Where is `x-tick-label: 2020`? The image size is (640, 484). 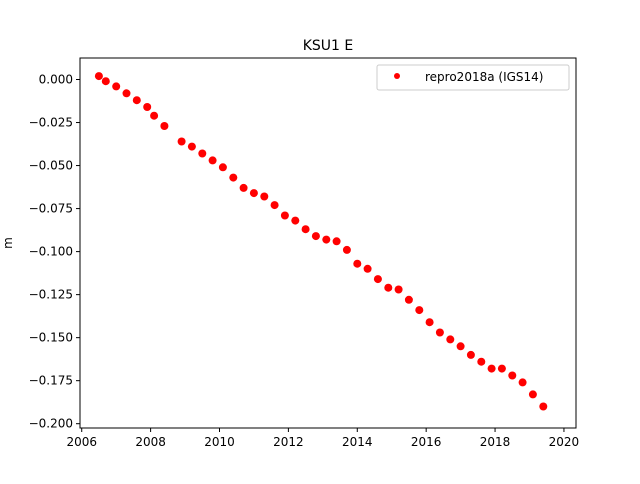 x-tick-label: 2020 is located at coordinates (564, 442).